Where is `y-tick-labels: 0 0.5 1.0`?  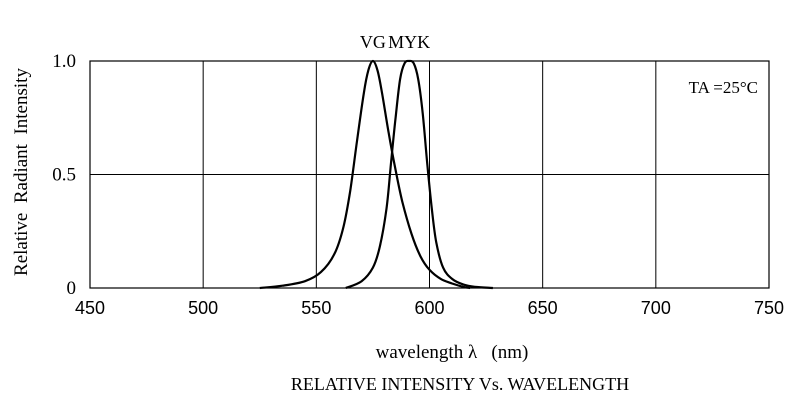
y-tick-labels: 0 0.5 1.0 is located at coordinates (64, 175).